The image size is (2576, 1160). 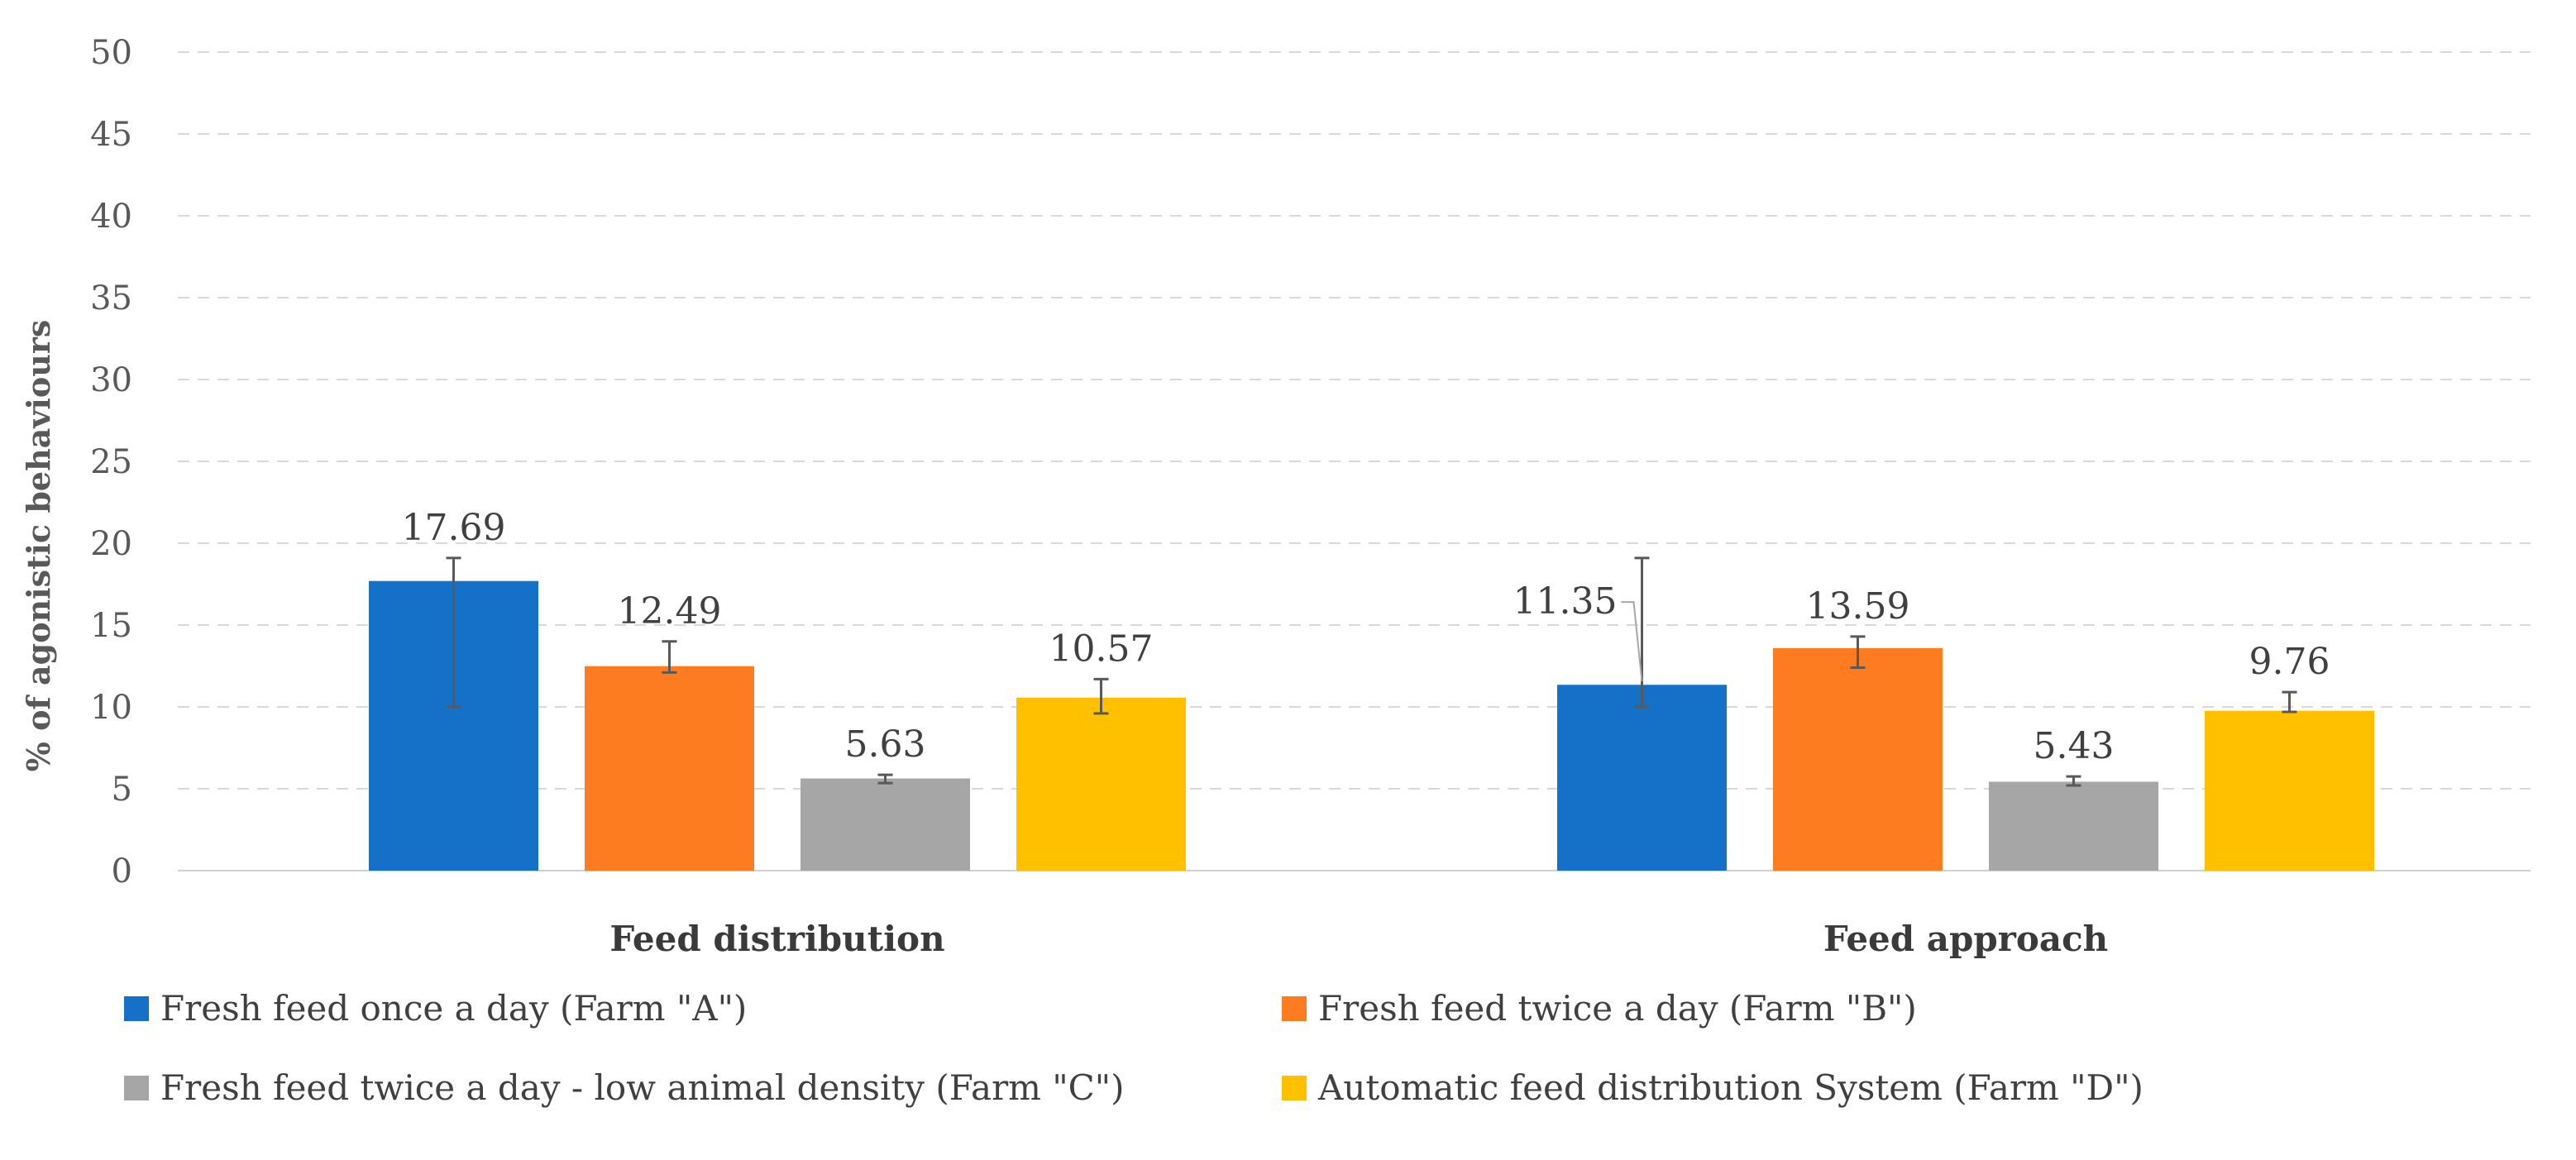 What do you see at coordinates (111, 544) in the screenshot?
I see `y-tick-label-20: 20` at bounding box center [111, 544].